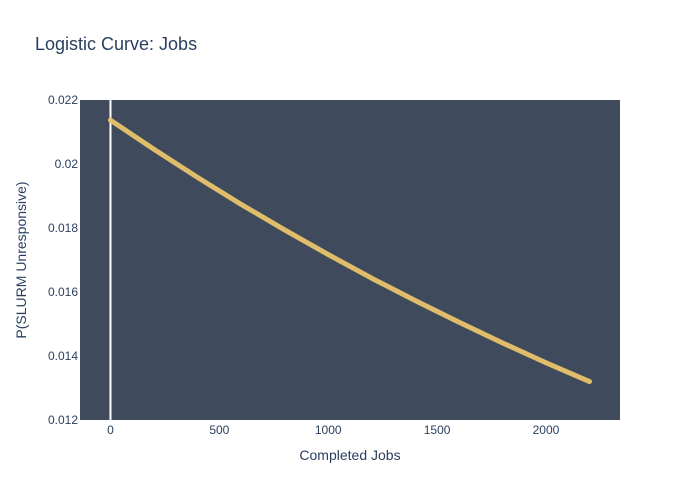 The height and width of the screenshot is (500, 700). Describe the element at coordinates (437, 430) in the screenshot. I see `x-tick-label: 1500` at that location.